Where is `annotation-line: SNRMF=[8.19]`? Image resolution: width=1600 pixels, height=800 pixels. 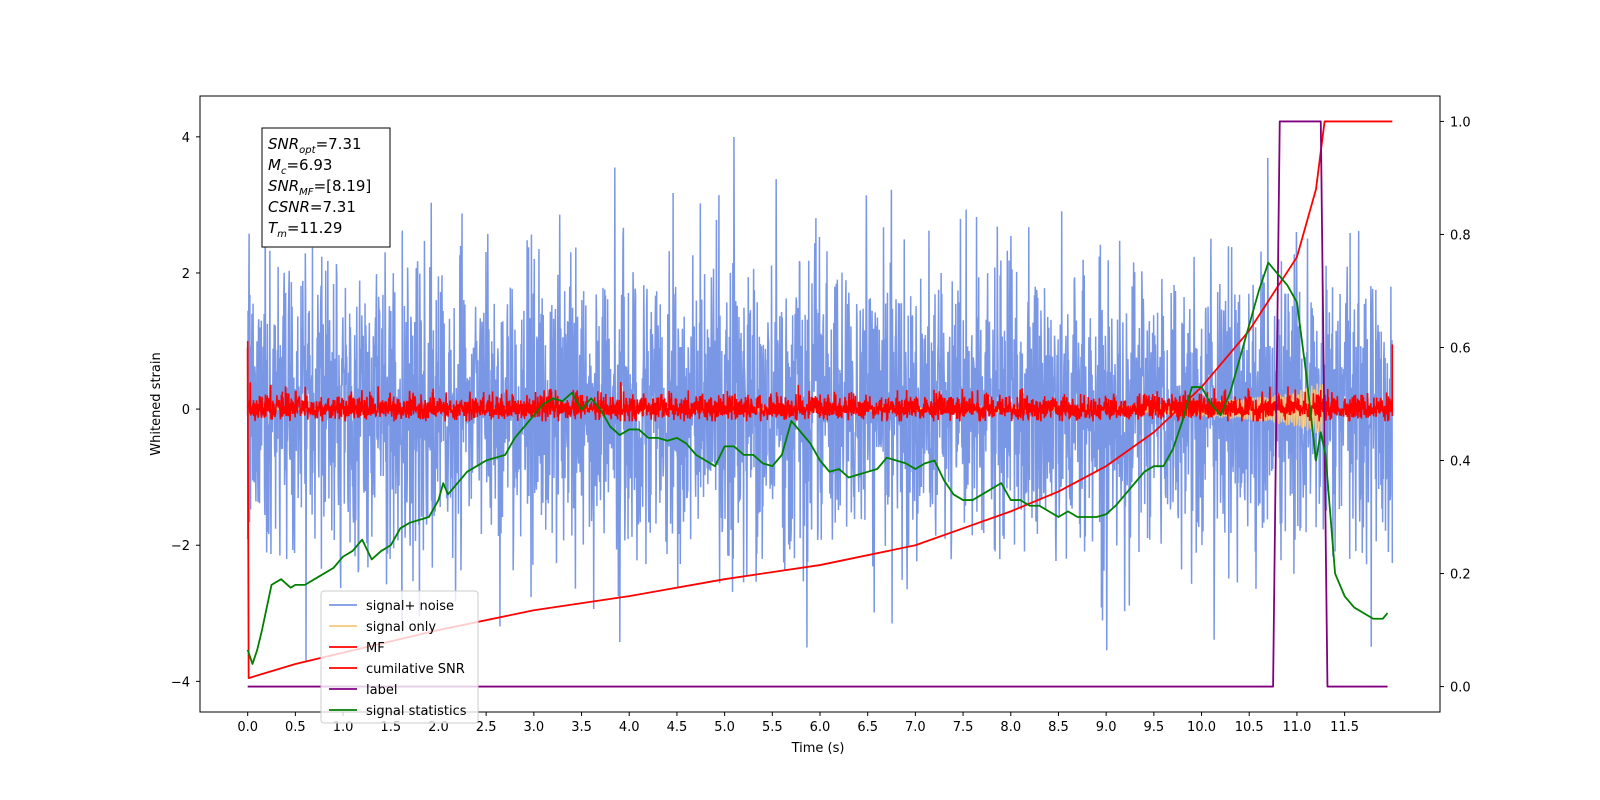
annotation-line: SNRMF=[8.19] is located at coordinates (319, 187).